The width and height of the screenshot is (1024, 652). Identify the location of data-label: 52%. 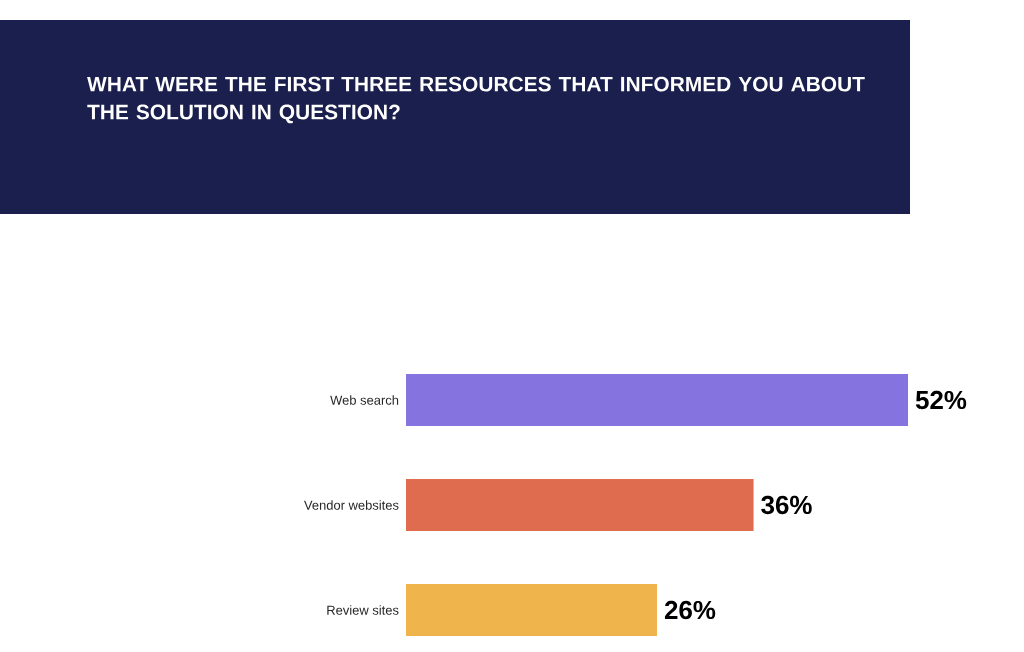
(941, 400).